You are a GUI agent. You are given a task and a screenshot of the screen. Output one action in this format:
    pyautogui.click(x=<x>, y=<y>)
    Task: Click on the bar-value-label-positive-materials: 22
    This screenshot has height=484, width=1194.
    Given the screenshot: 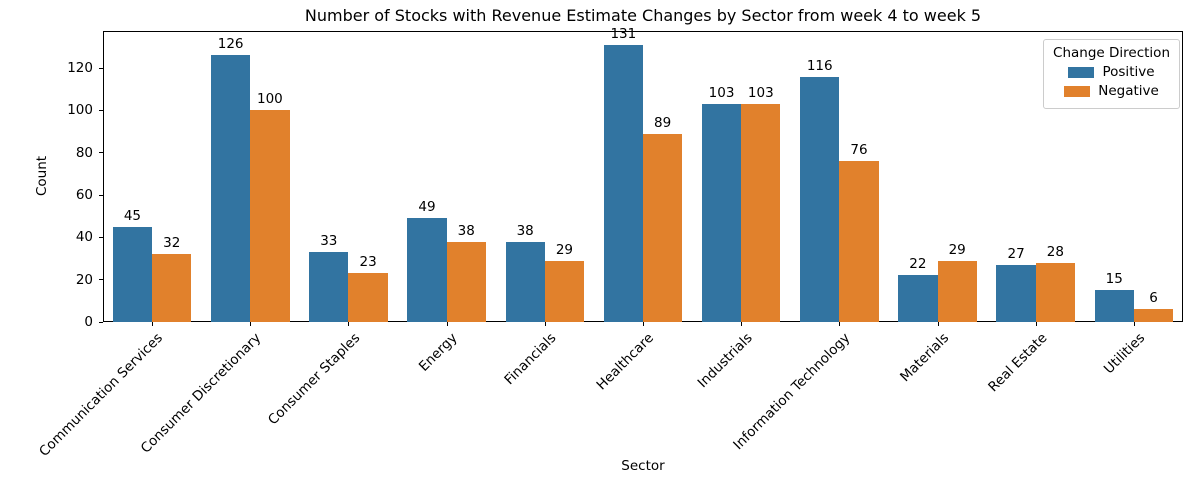 What is the action you would take?
    pyautogui.click(x=918, y=264)
    